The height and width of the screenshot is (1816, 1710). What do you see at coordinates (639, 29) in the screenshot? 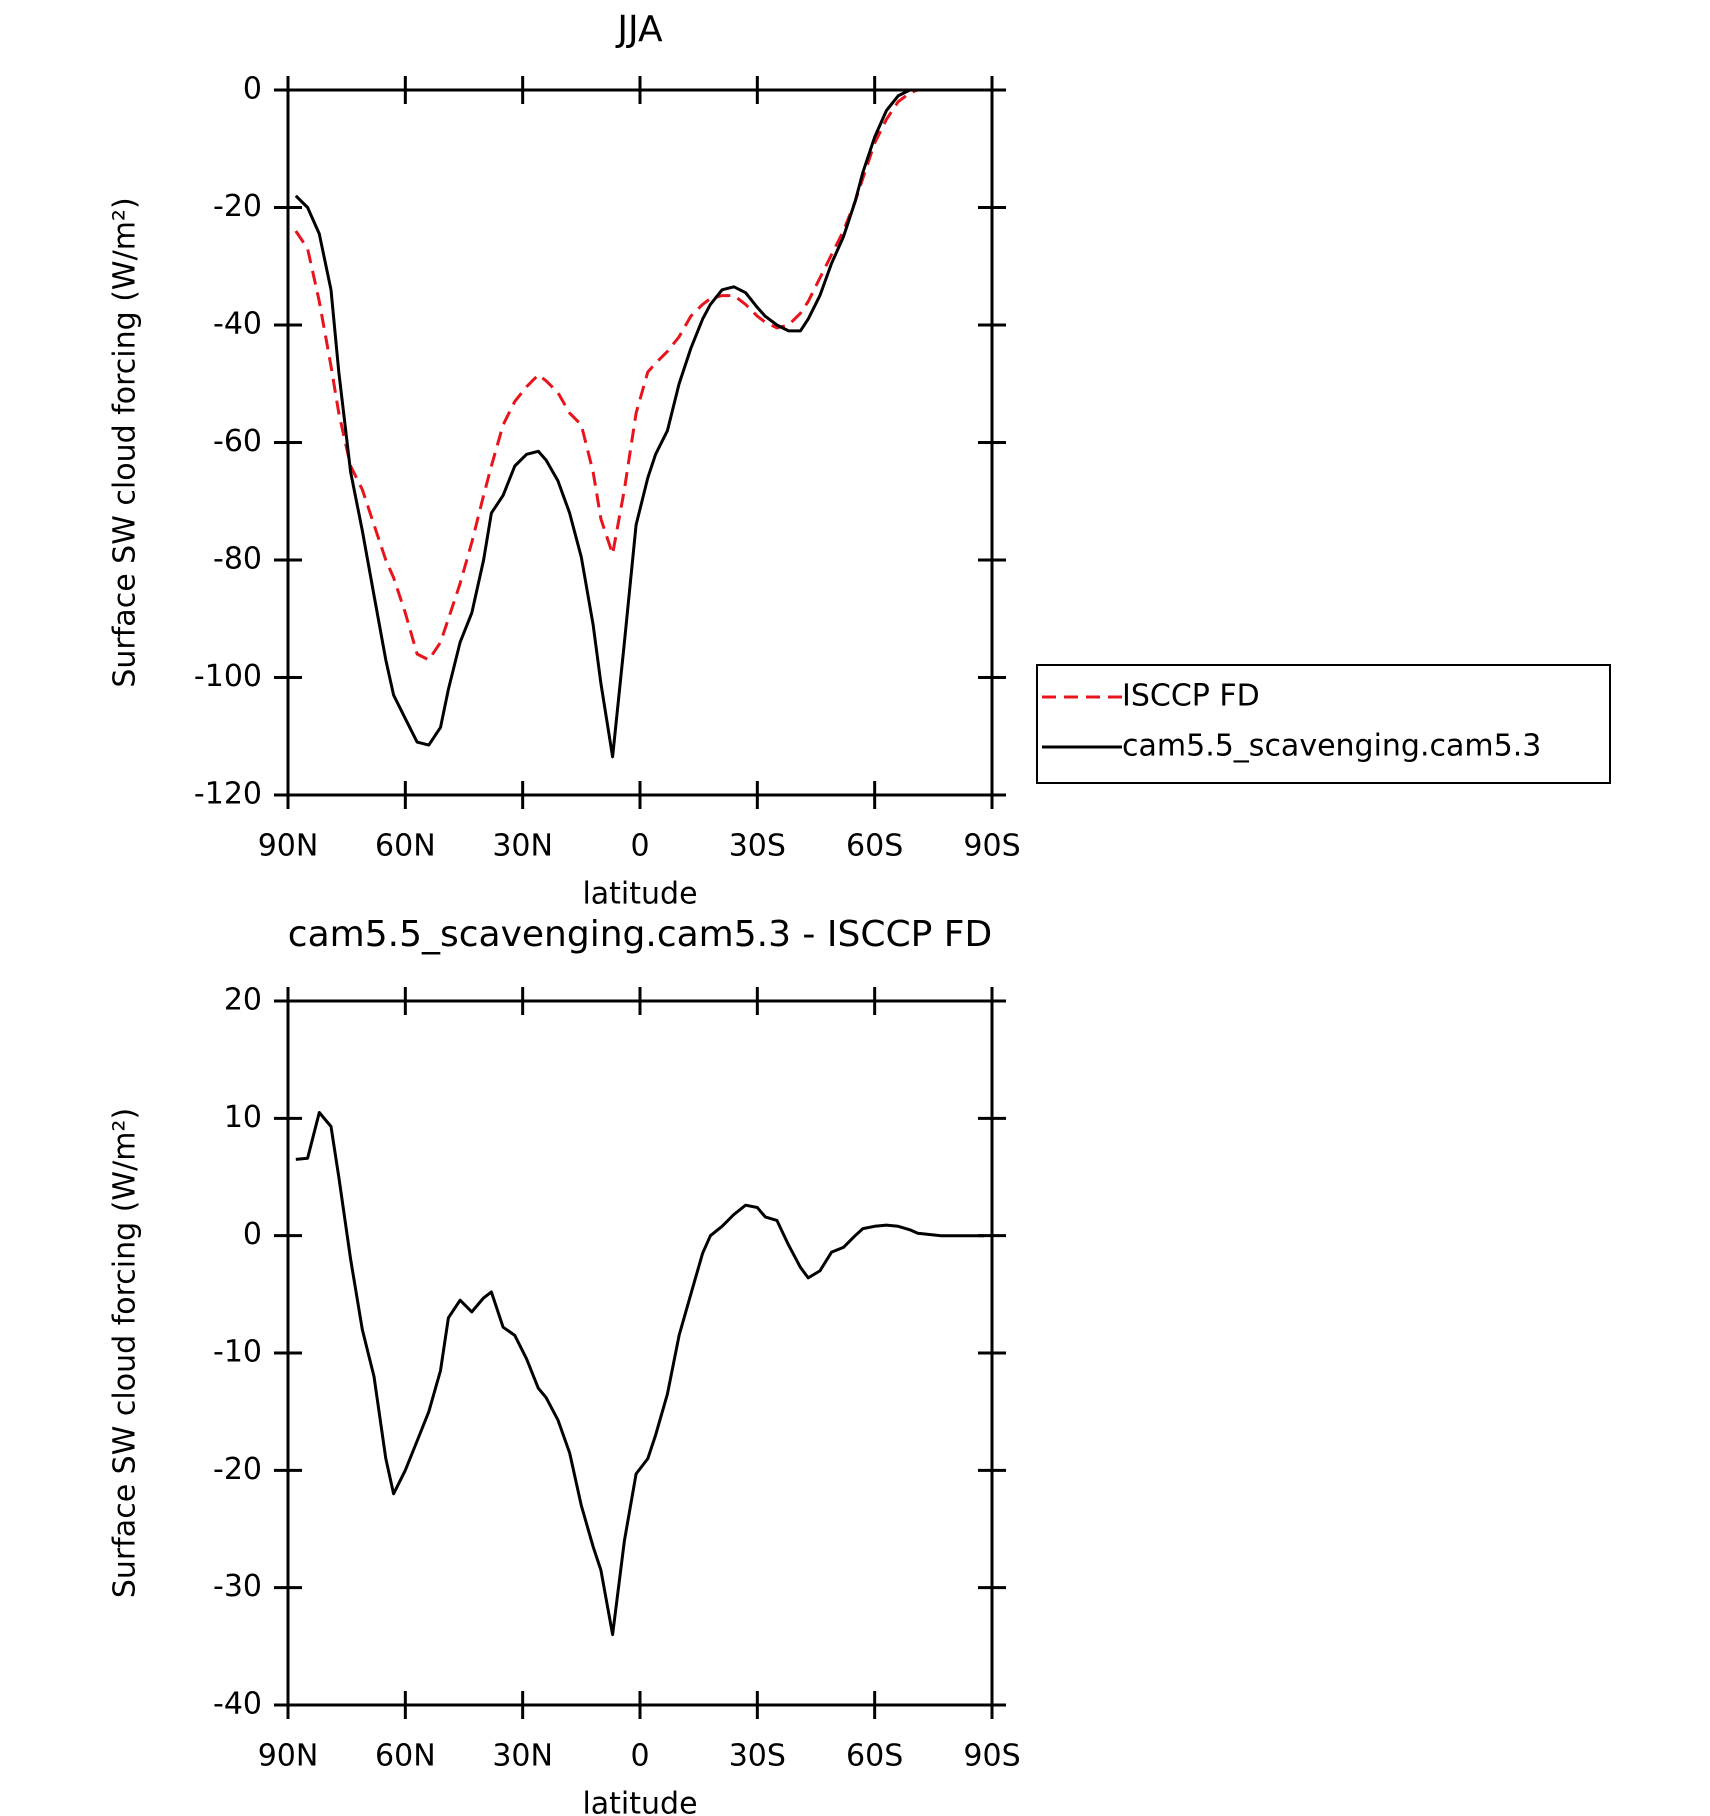
I see `chart-title: JJA` at bounding box center [639, 29].